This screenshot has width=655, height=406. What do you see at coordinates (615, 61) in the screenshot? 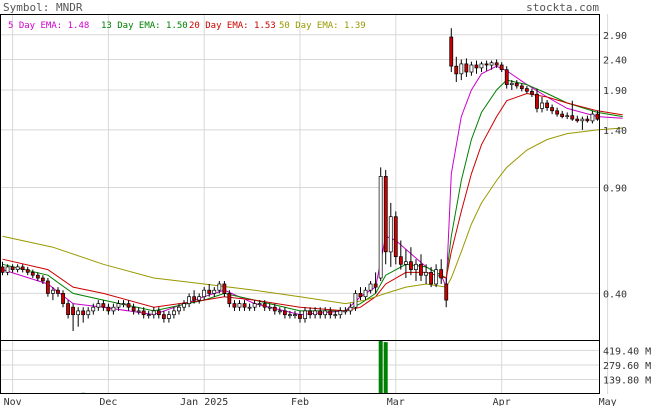
I see `price-tick-label: 2.40` at bounding box center [615, 61].